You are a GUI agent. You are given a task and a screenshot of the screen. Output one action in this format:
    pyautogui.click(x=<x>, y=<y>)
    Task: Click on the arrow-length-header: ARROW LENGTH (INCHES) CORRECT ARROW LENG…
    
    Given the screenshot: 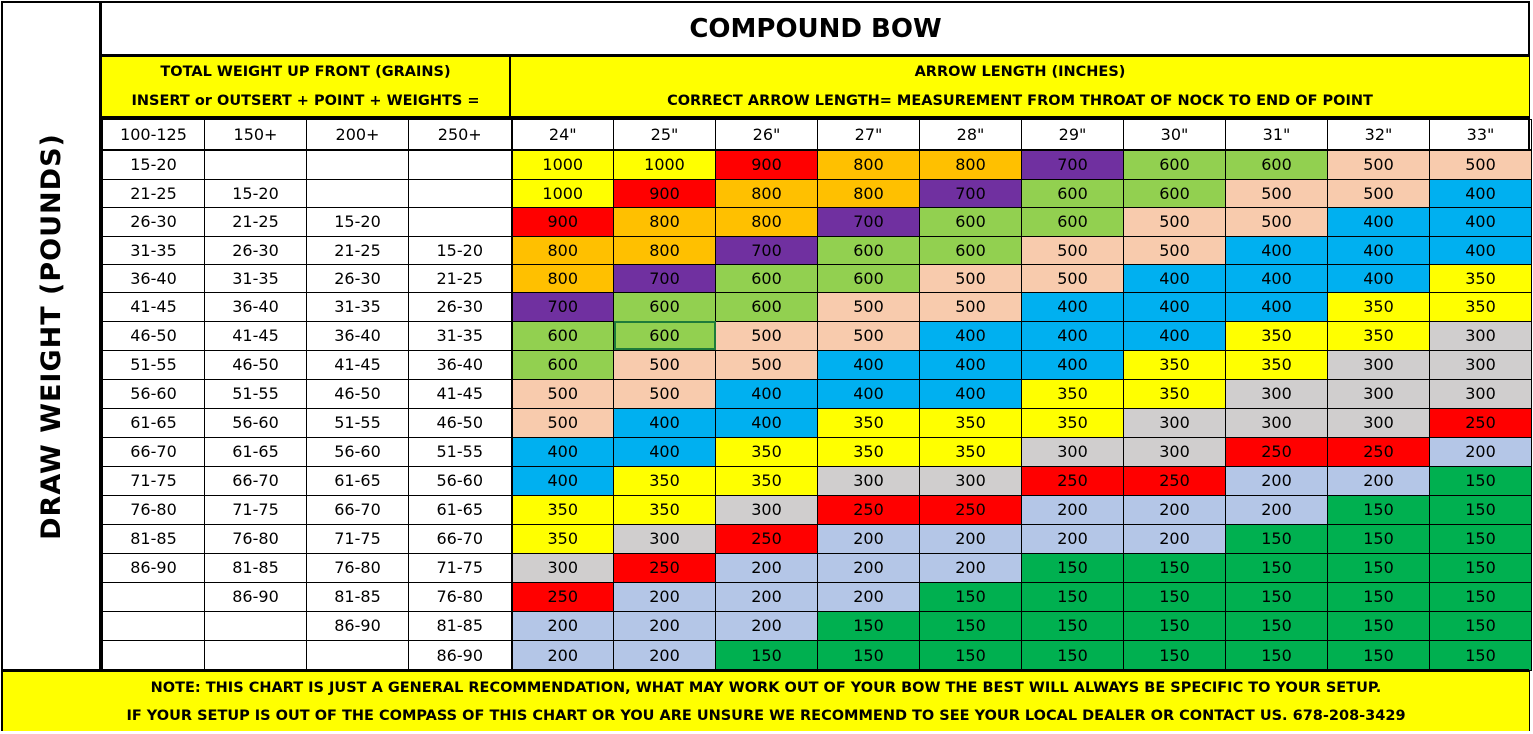 What is the action you would take?
    pyautogui.click(x=1020, y=88)
    